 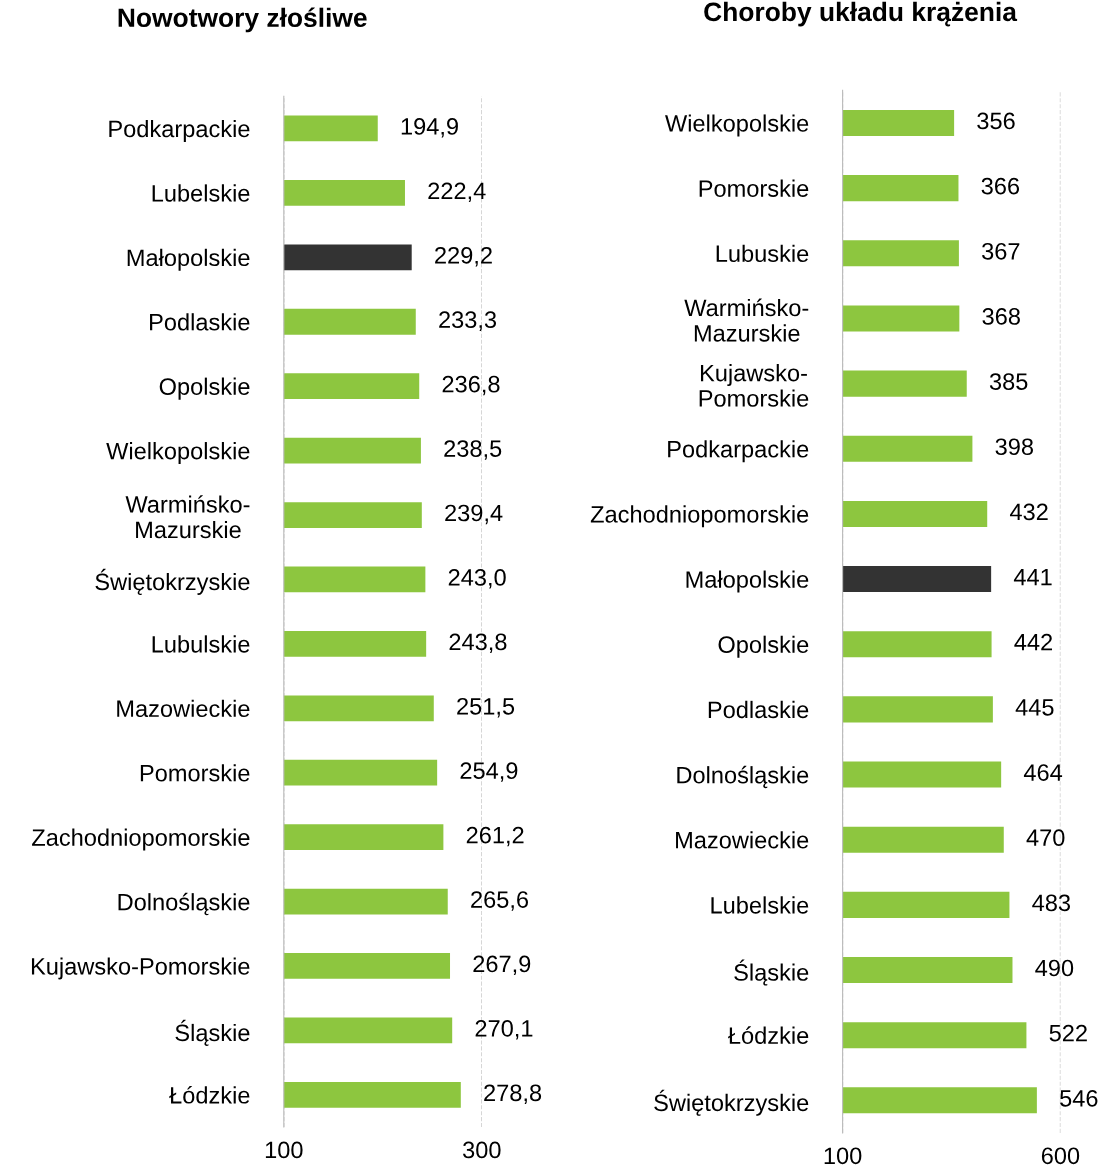 What do you see at coordinates (482, 1150) in the screenshot?
I see `x-tick-label: 300` at bounding box center [482, 1150].